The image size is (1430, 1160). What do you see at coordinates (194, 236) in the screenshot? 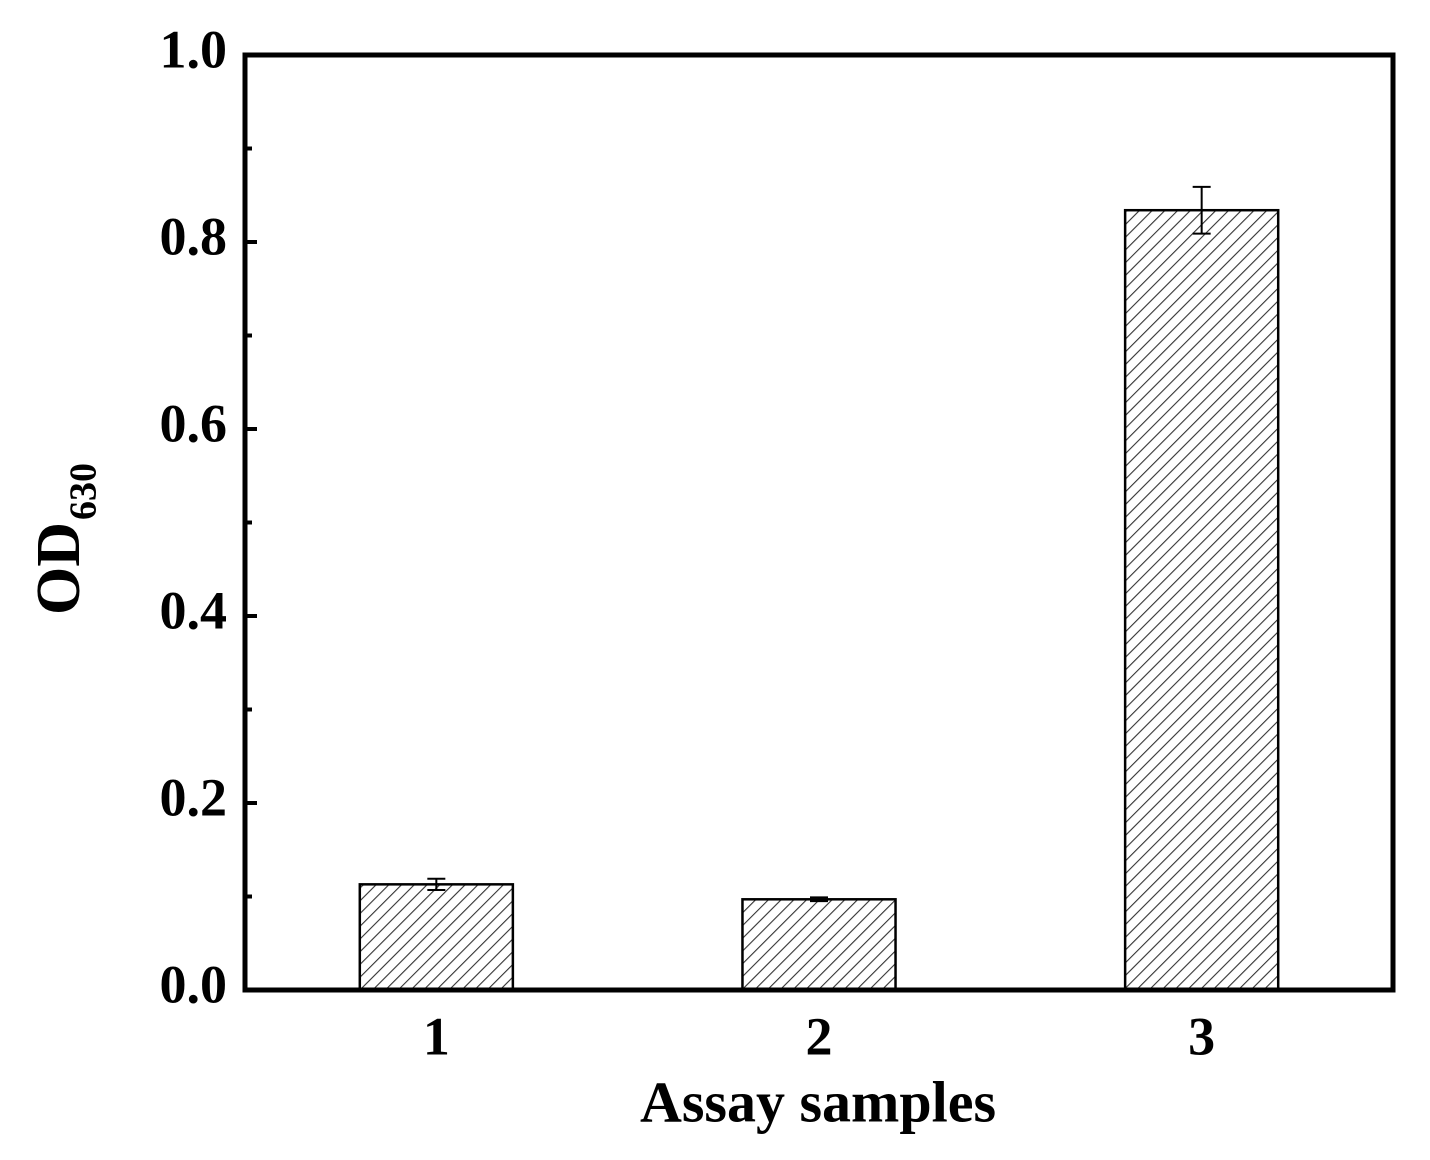
I see `y-tick-label: 0.8` at bounding box center [194, 236].